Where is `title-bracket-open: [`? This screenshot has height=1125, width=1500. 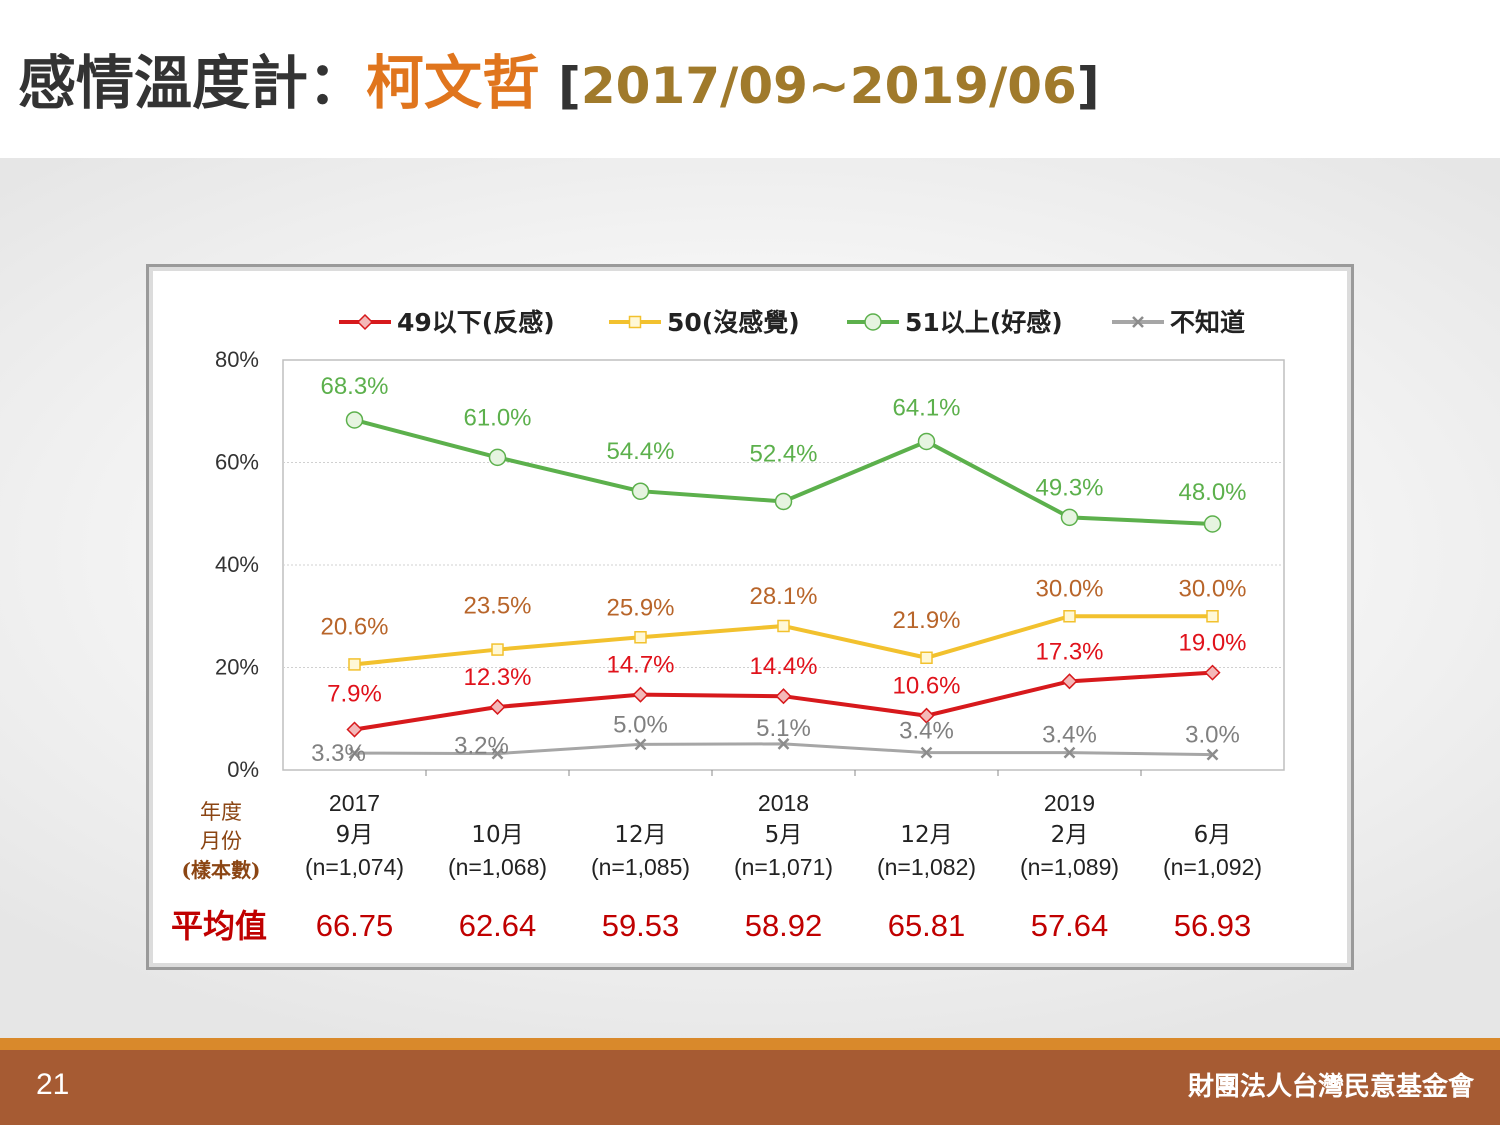 title-bracket-open: [ is located at coordinates (569, 86).